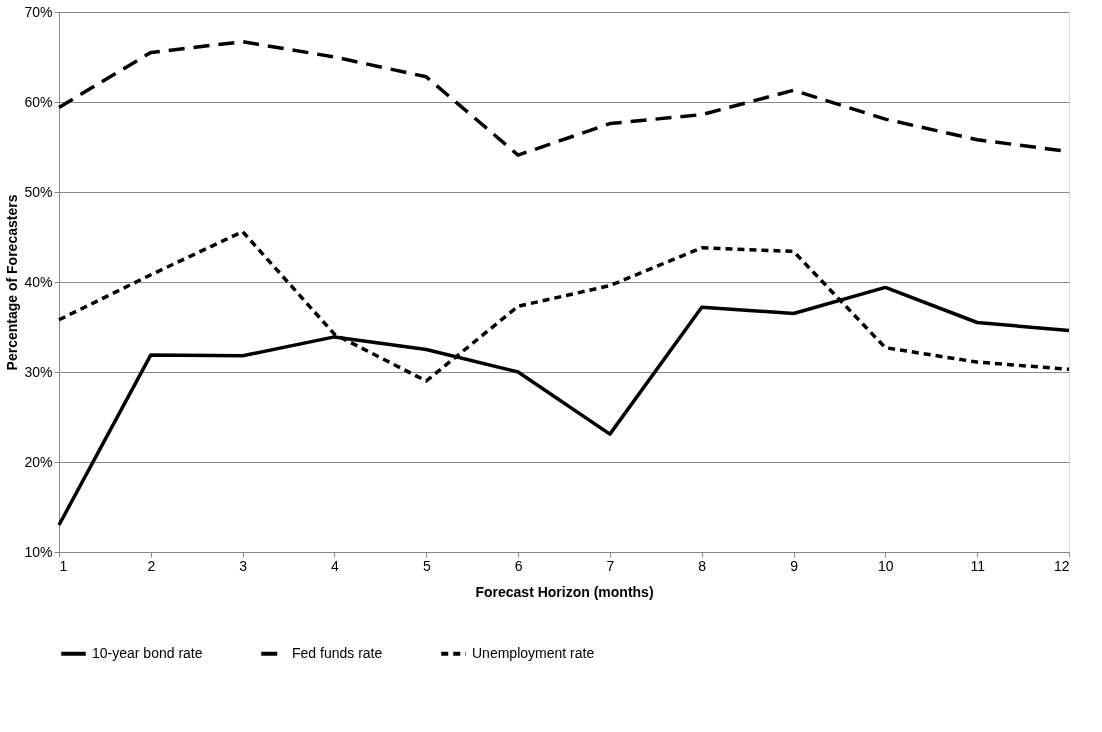 This screenshot has height=732, width=1102. I want to click on x-tick-label: 5, so click(426, 565).